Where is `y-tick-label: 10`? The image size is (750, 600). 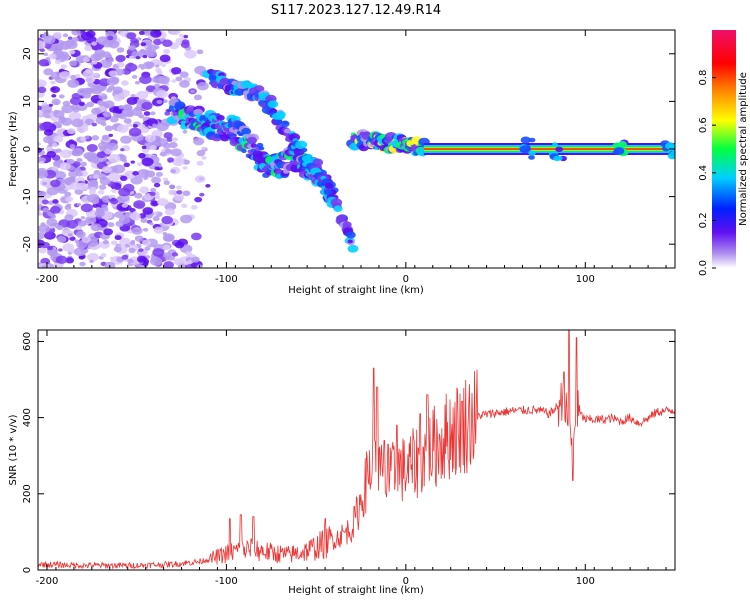
y-tick-label: 10 is located at coordinates (27, 101).